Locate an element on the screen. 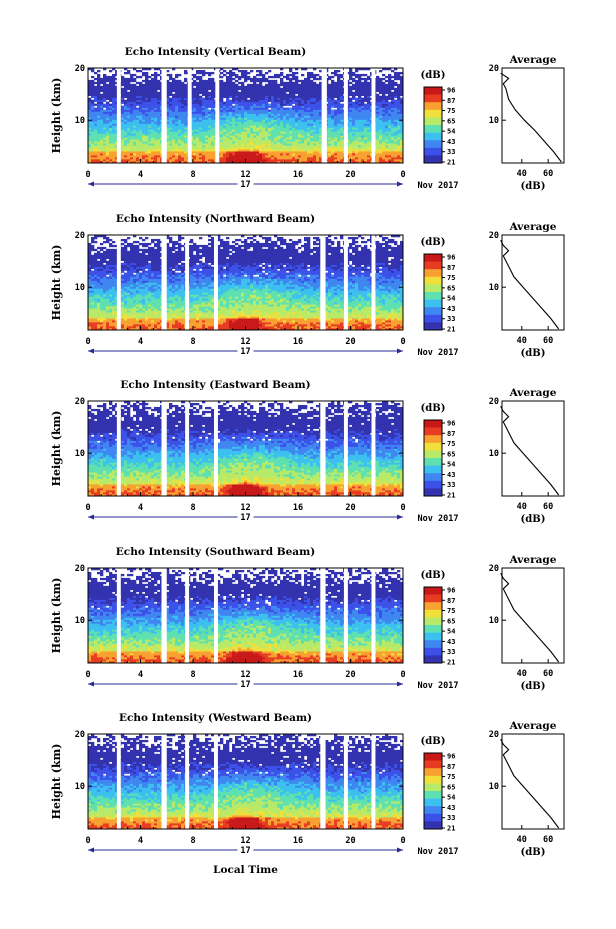 This screenshot has width=616, height=929. day-bar-arrow-left is located at coordinates (91, 184).